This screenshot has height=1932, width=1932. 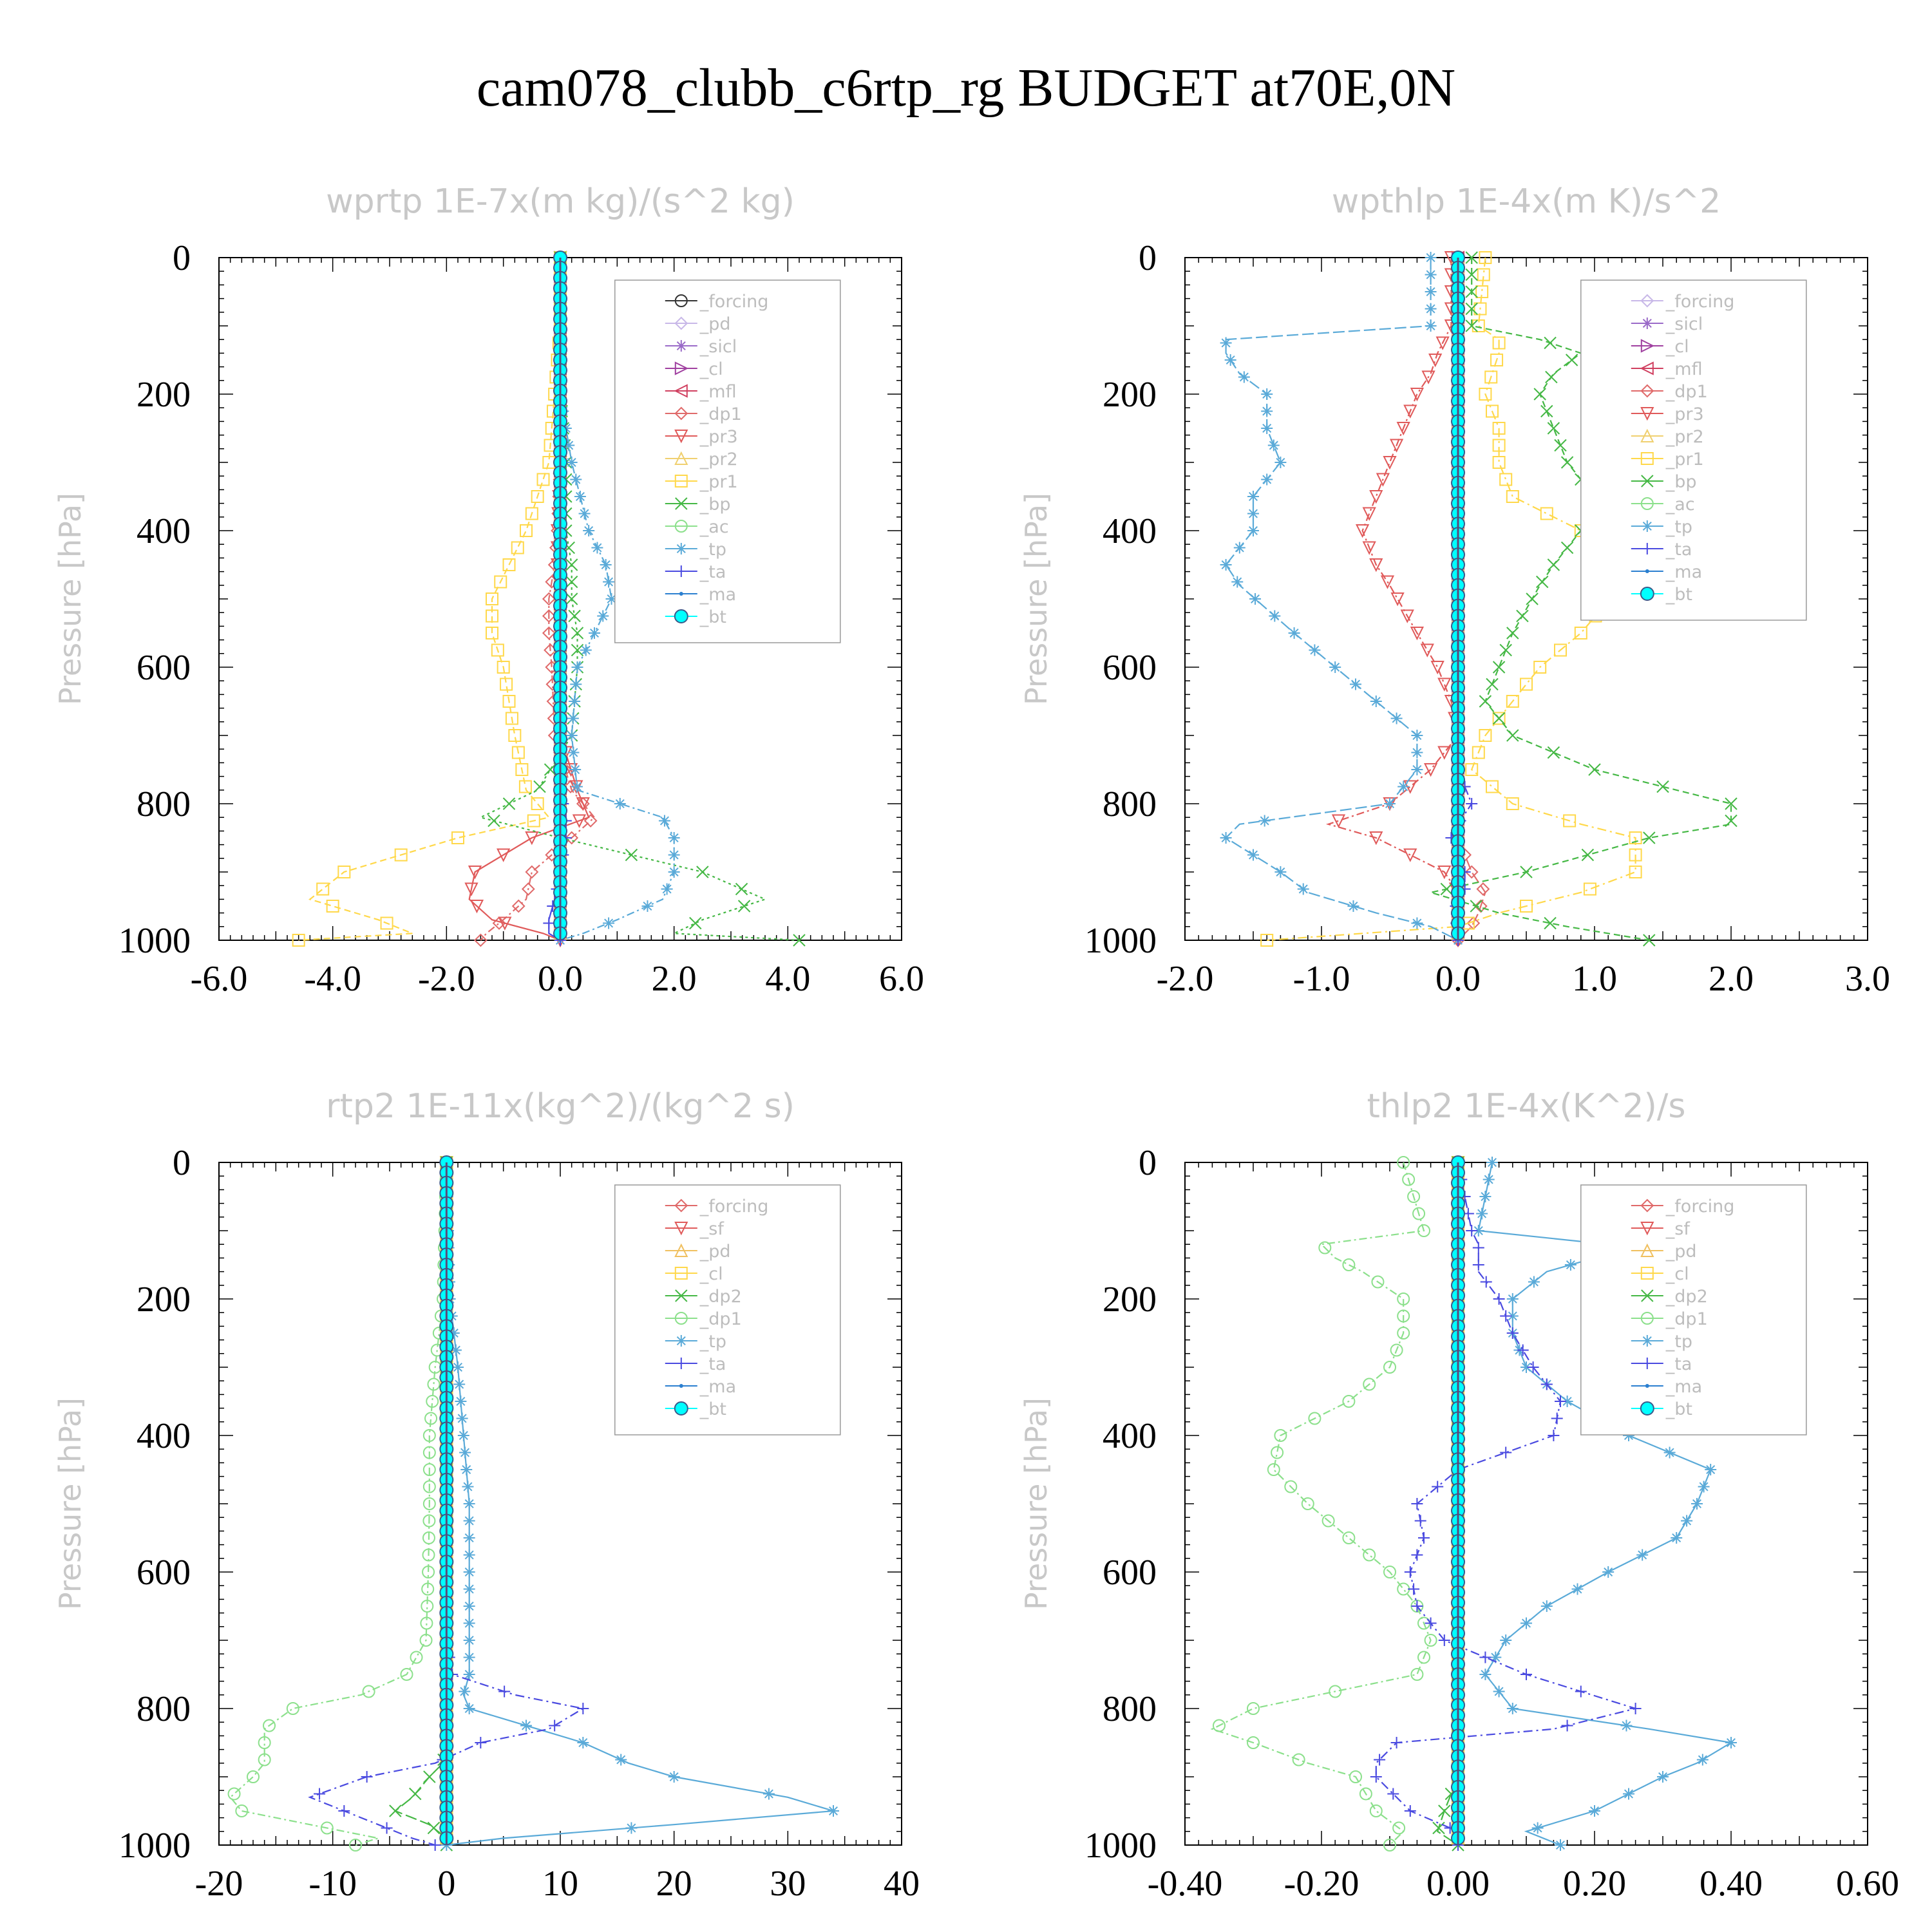 What do you see at coordinates (720, 1319) in the screenshot?
I see `legend-label: _dp1` at bounding box center [720, 1319].